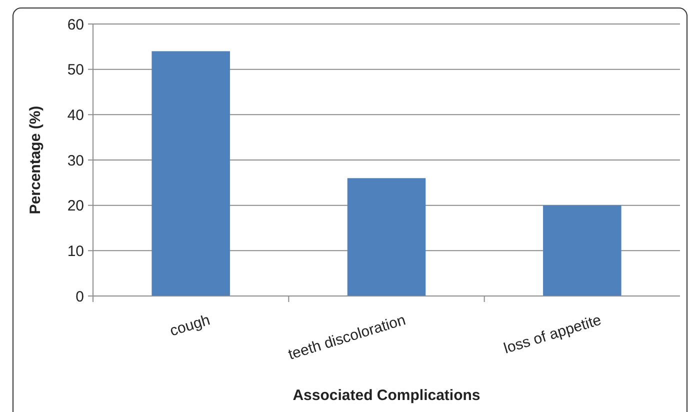 The image size is (697, 412). What do you see at coordinates (386, 395) in the screenshot?
I see `x-axis-title: Associated Complications` at bounding box center [386, 395].